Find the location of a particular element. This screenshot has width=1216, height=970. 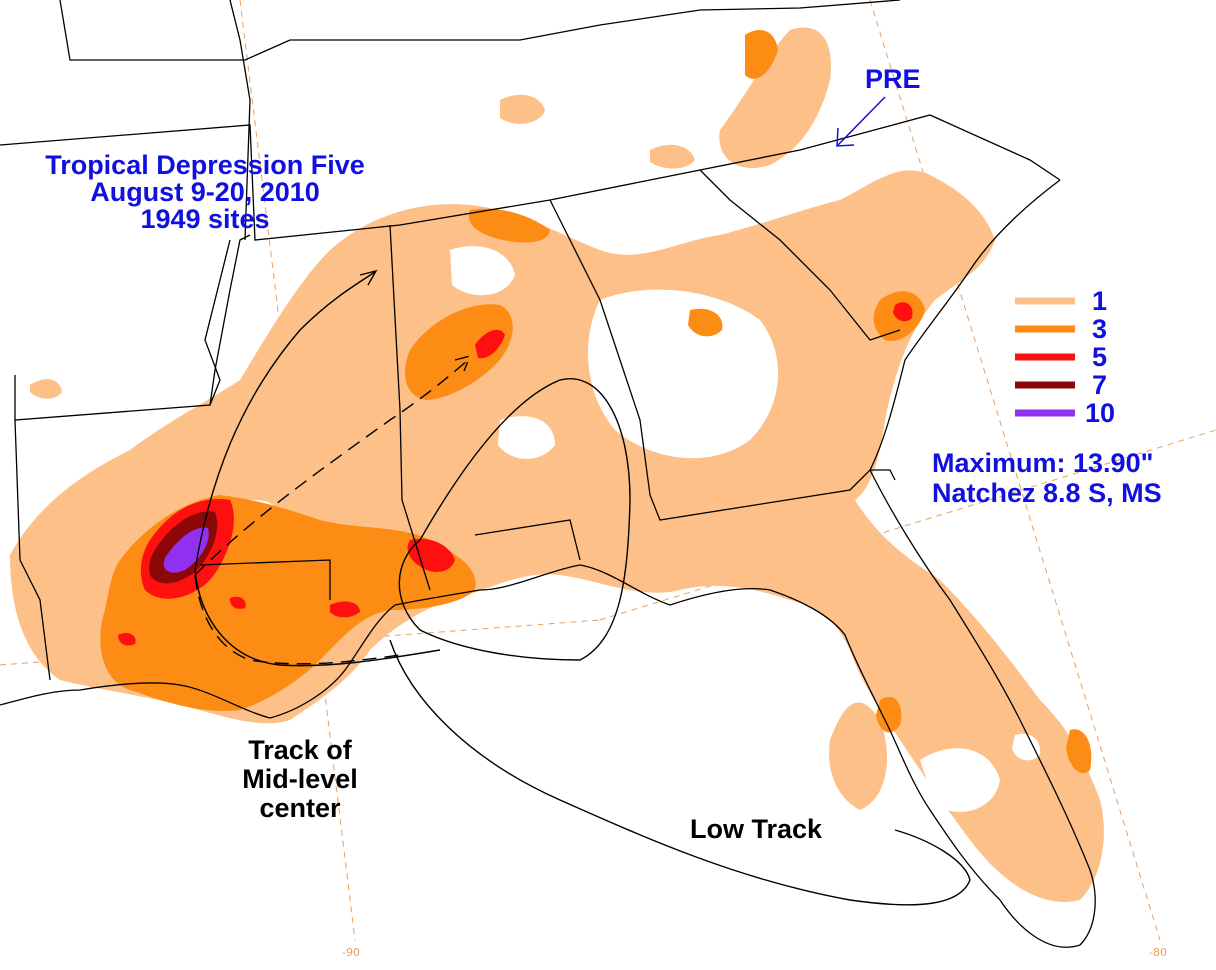

maximum-value: Maximum: 13.90" is located at coordinates (1043, 463).